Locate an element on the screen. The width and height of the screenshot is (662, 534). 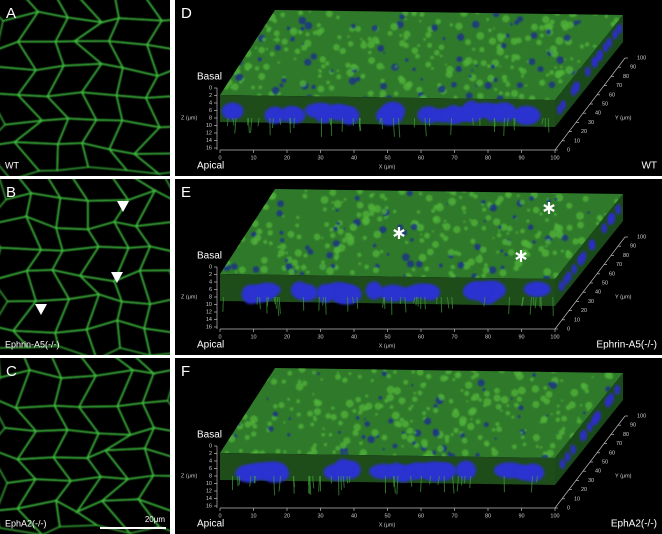
y-tick-label: 50 is located at coordinates (605, 283).